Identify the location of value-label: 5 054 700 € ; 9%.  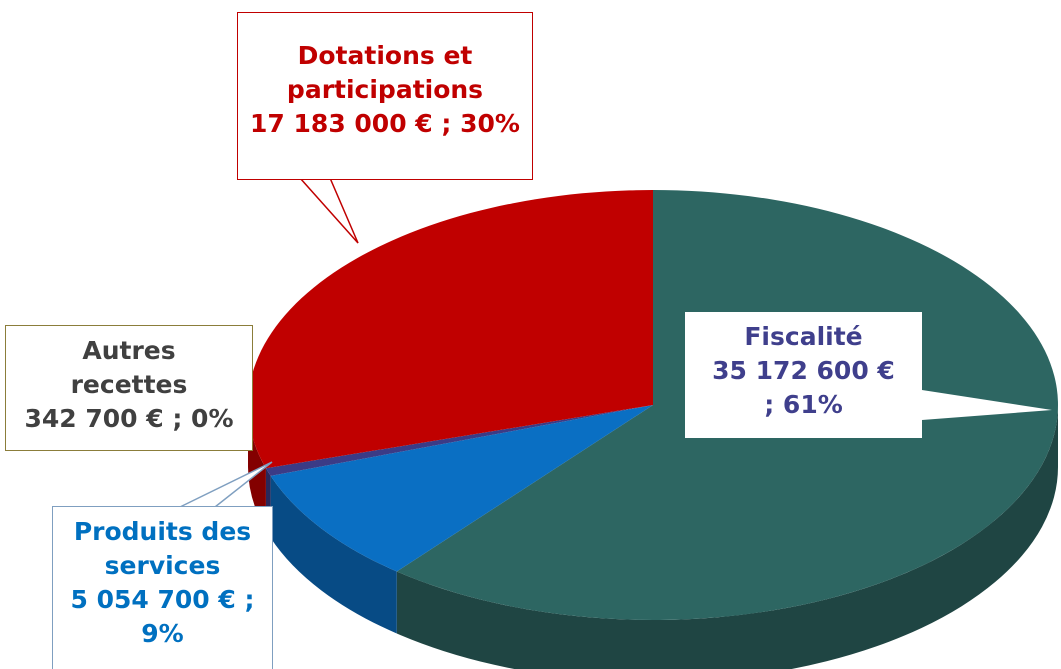
(162, 616).